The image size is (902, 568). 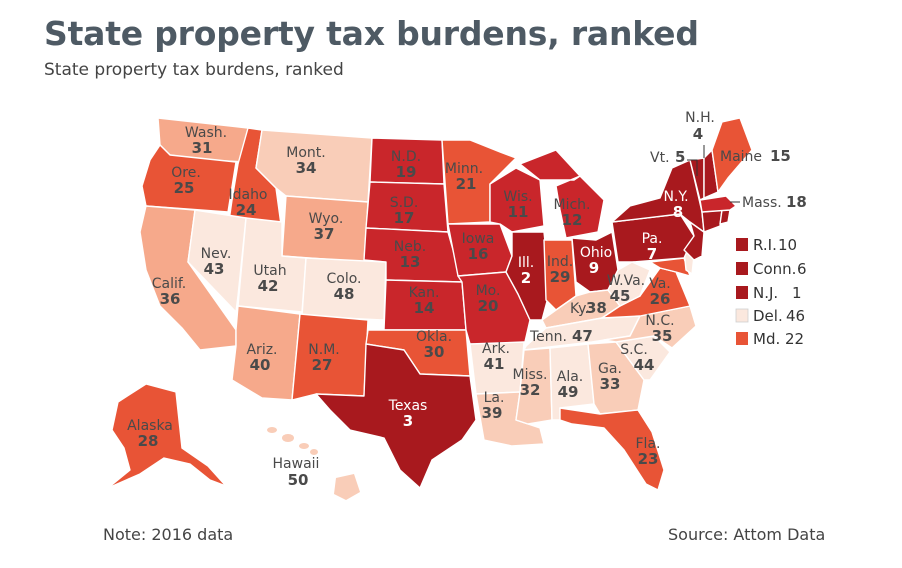 I want to click on label-VA-name: Va., so click(x=660, y=284).